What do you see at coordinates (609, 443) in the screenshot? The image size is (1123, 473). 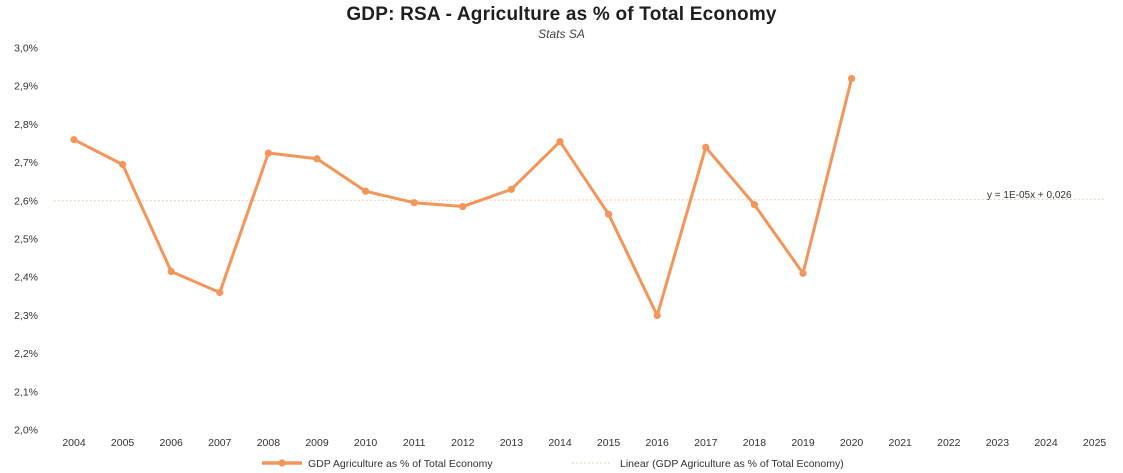 I see `x-tick-label: 2015` at bounding box center [609, 443].